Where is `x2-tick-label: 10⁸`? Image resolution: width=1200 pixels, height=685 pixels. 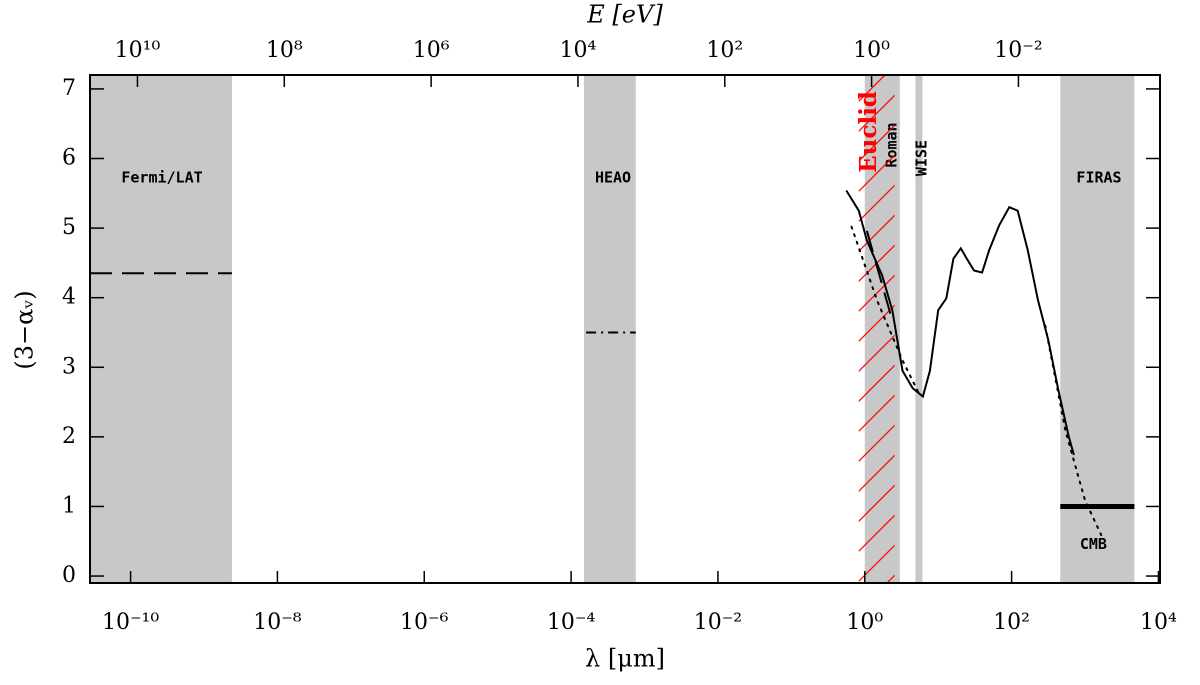 x2-tick-label: 10⁸ is located at coordinates (284, 50).